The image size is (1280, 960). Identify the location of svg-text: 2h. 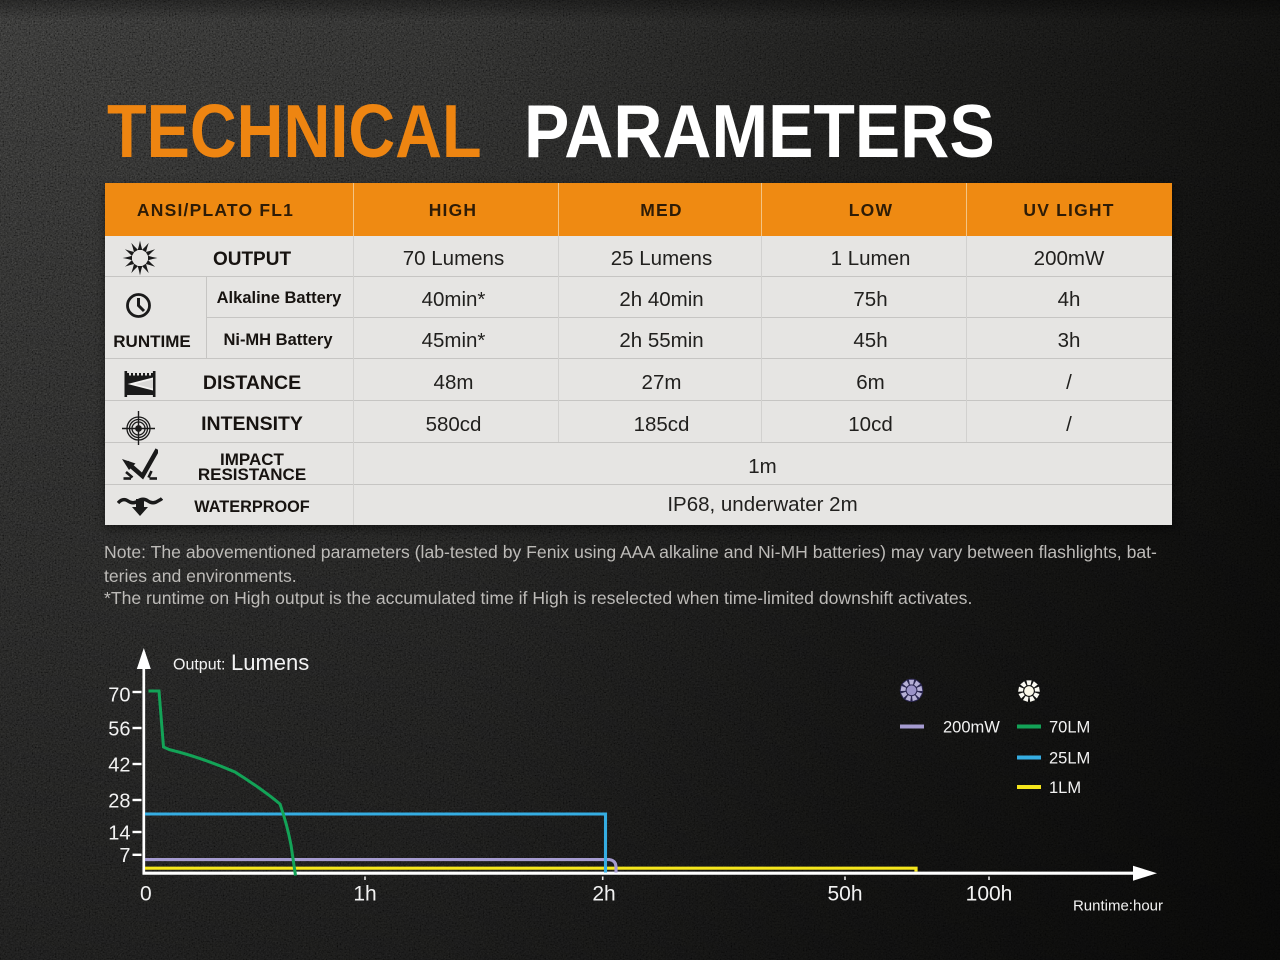
(603, 893).